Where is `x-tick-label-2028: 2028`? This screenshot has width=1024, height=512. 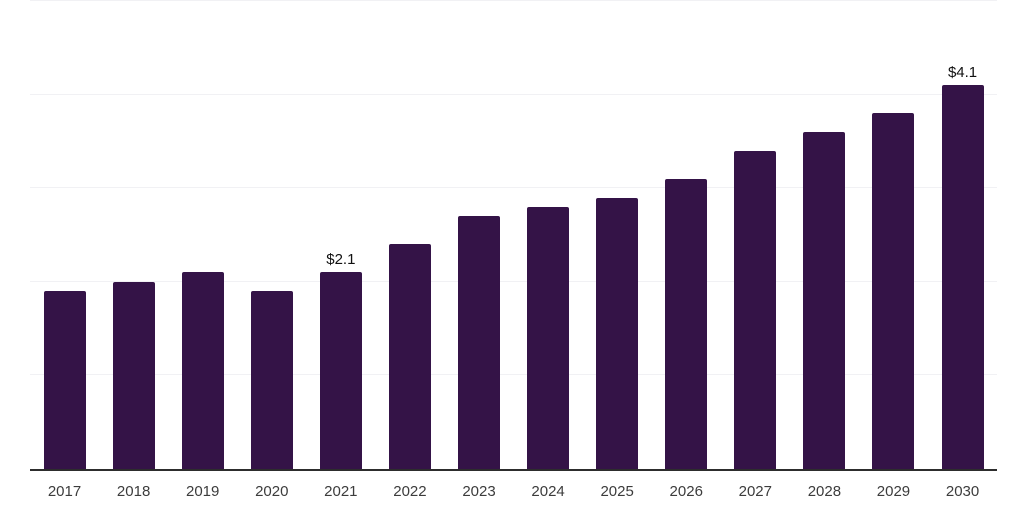
x-tick-label-2028: 2028 is located at coordinates (824, 491).